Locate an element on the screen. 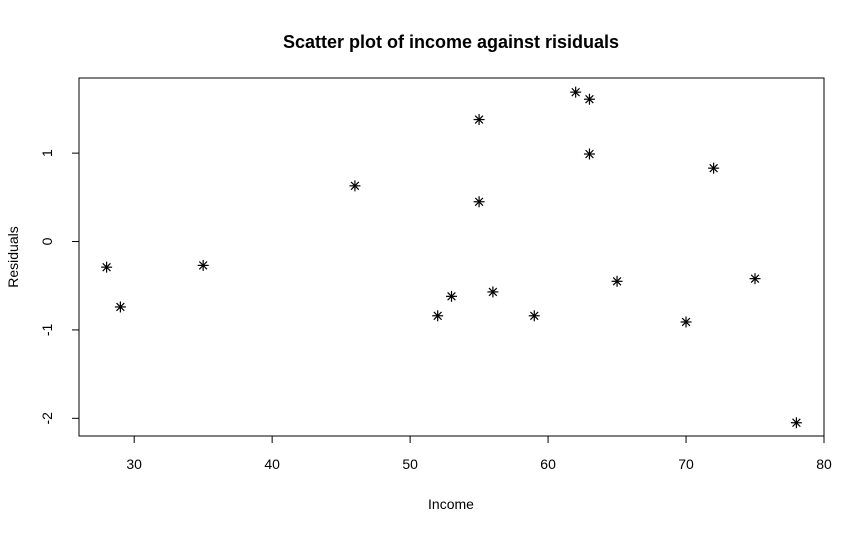 The image size is (865, 533). x-axis: 30 40 50 60 70 80 is located at coordinates (479, 453).